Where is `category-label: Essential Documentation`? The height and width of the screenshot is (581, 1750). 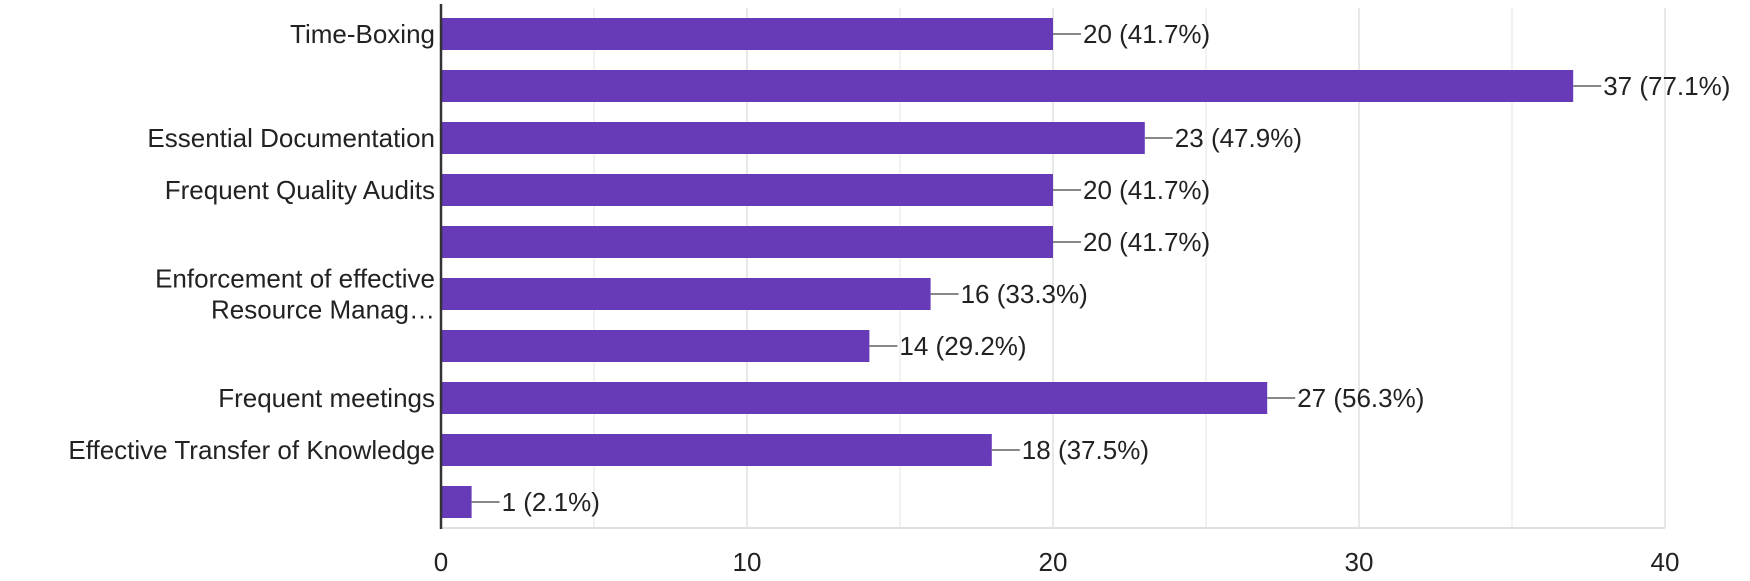
category-label: Essential Documentation is located at coordinates (291, 138).